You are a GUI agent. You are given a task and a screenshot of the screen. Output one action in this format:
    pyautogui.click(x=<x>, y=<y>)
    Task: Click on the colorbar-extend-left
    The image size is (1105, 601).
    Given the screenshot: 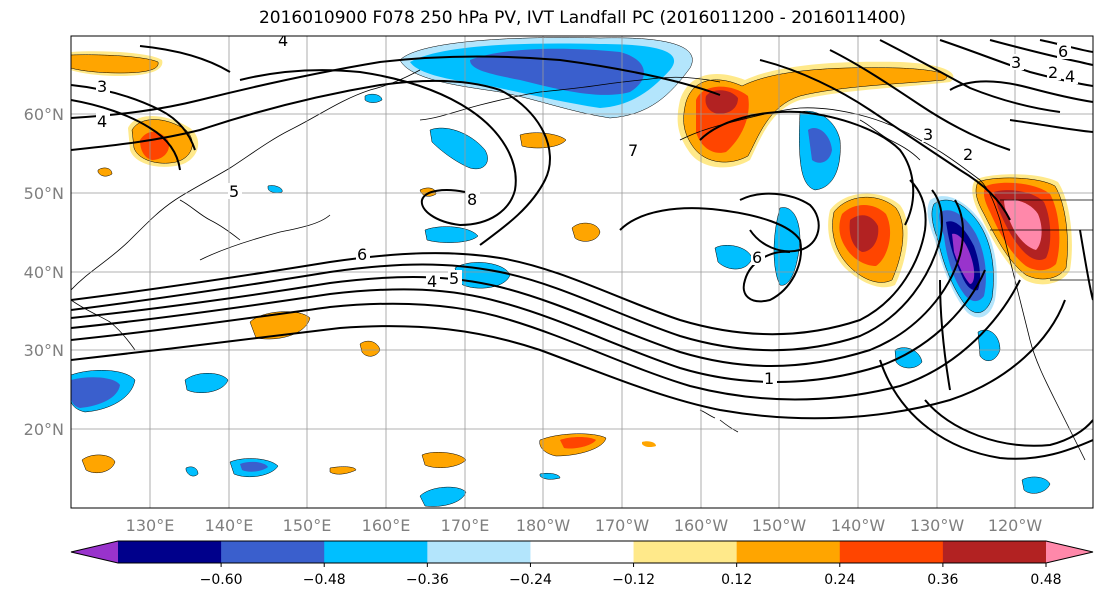 What is the action you would take?
    pyautogui.click(x=94, y=552)
    